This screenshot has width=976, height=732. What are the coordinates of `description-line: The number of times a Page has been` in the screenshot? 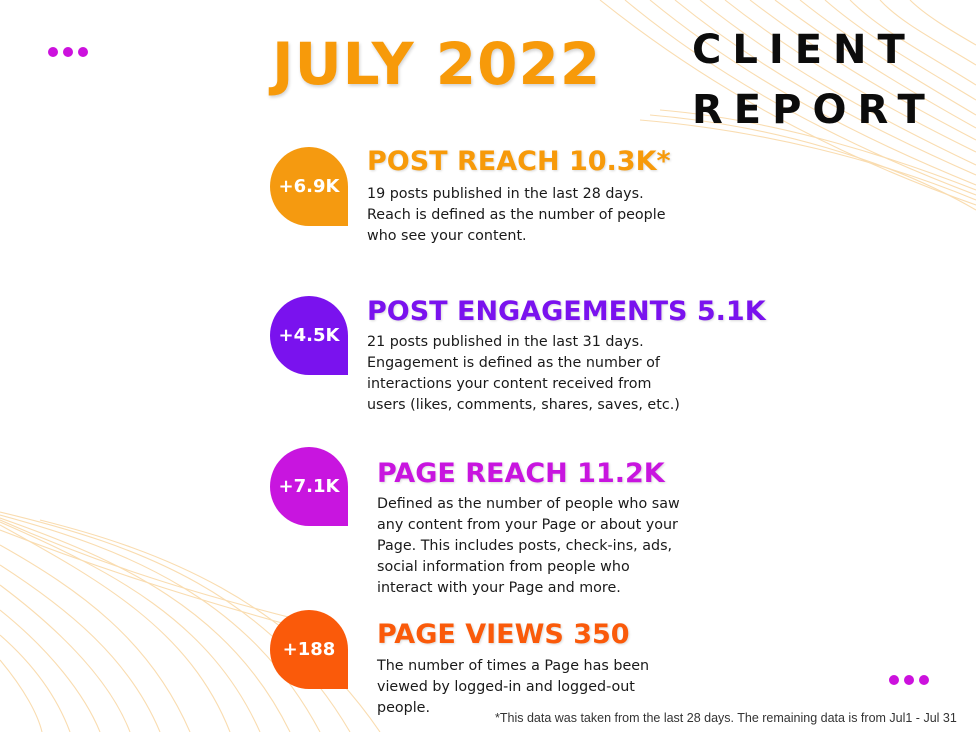 It's located at (513, 666).